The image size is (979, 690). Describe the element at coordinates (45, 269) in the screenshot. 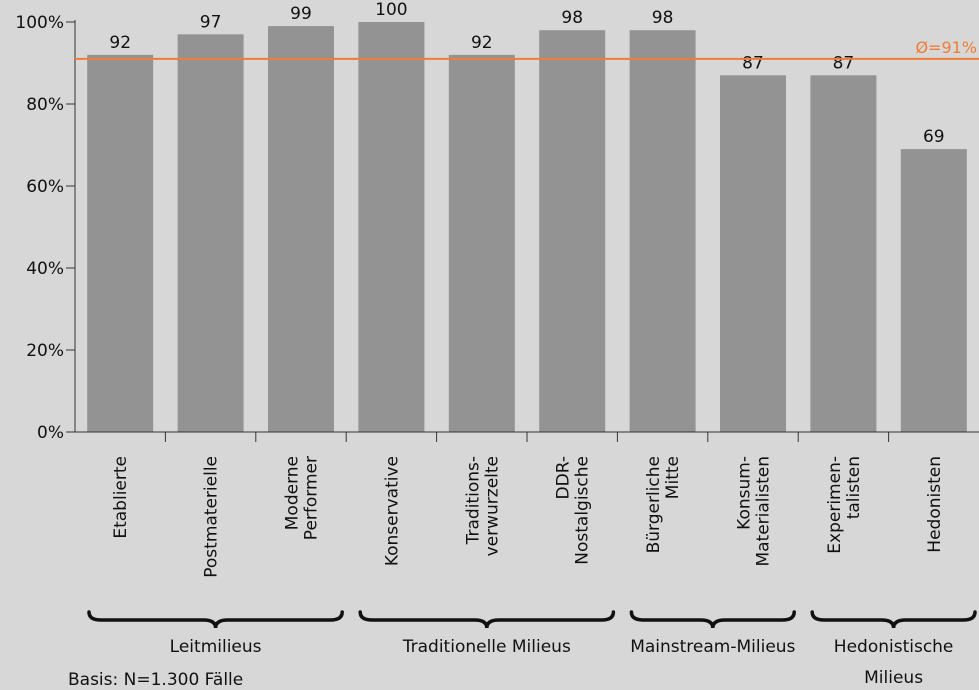

I see `y-tick-label: 40%` at that location.